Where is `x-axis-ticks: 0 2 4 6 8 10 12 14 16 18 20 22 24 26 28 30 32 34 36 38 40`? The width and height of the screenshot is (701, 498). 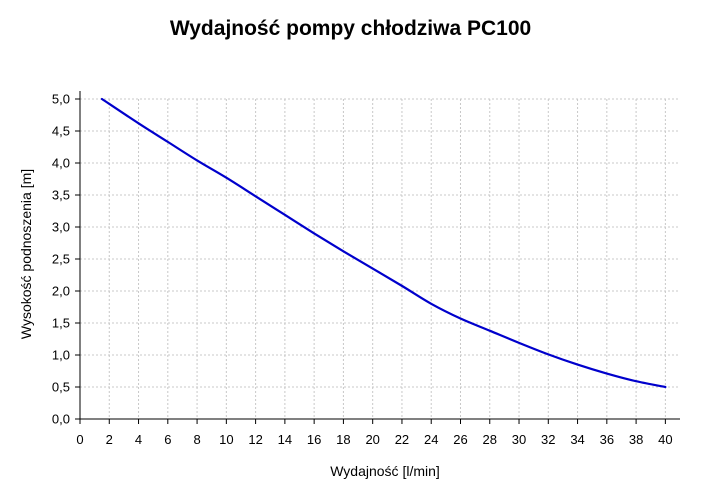
x-axis-ticks: 0 2 4 6 8 10 12 14 16 18 20 22 24 26 28 30 32 34 36 38 40 is located at coordinates (374, 433).